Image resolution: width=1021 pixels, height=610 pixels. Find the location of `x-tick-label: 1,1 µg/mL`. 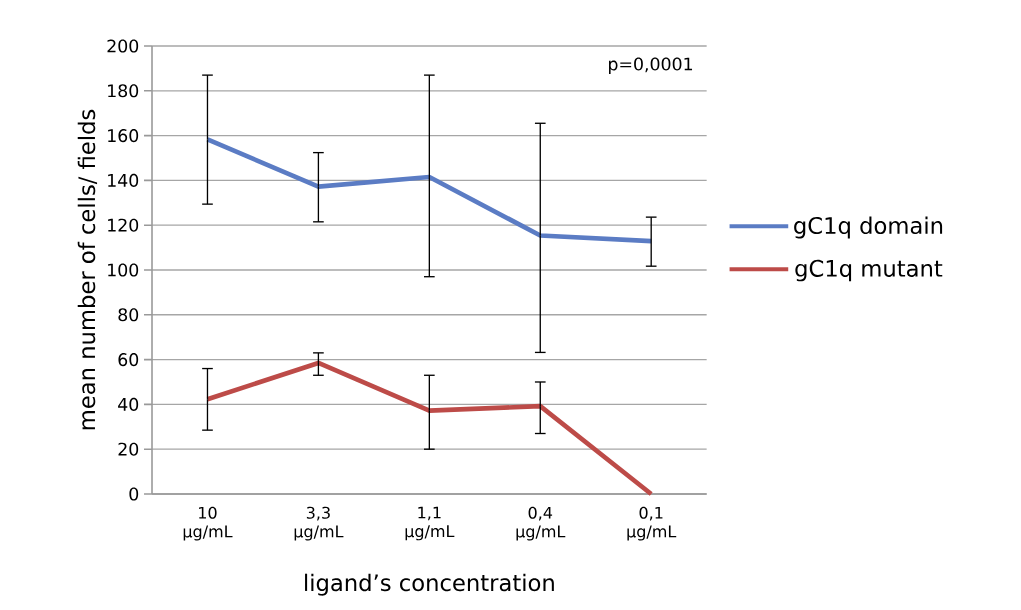

x-tick-label: 1,1 µg/mL is located at coordinates (430, 523).